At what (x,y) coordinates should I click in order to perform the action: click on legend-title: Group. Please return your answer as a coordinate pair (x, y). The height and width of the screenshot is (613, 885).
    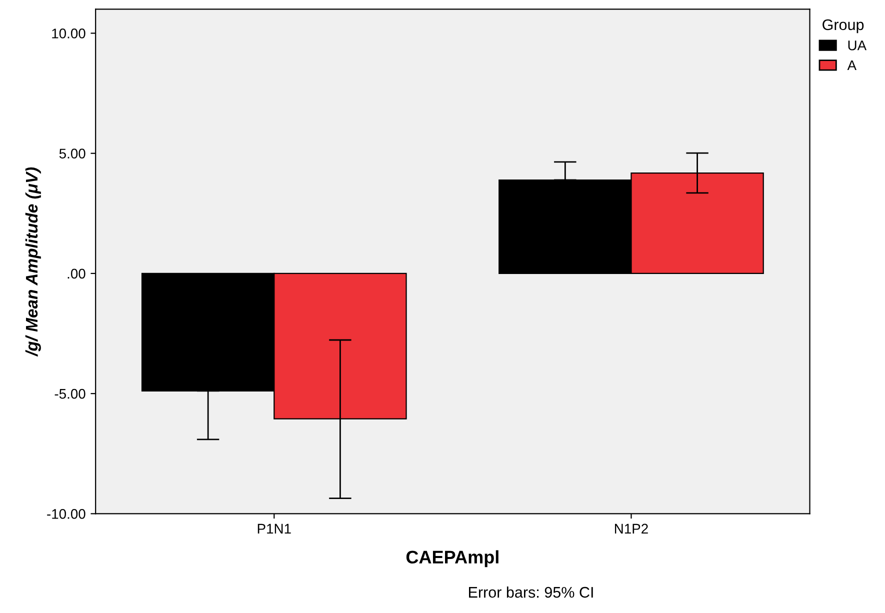
    Looking at the image, I should click on (843, 26).